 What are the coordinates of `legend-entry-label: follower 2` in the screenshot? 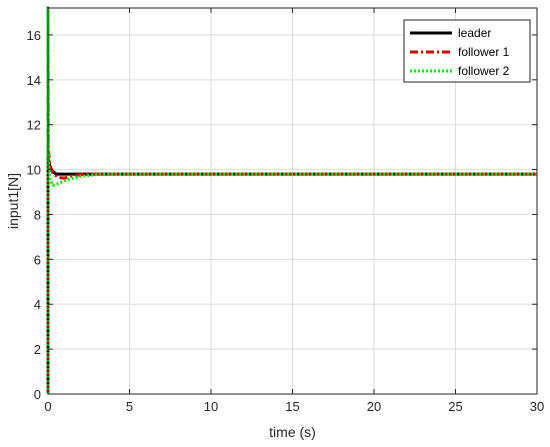 It's located at (484, 71).